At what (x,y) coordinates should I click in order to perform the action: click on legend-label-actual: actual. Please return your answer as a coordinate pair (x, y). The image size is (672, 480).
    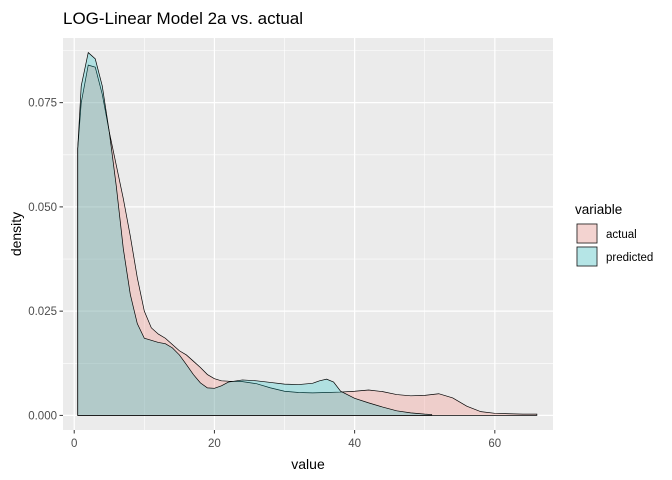
    Looking at the image, I should click on (621, 235).